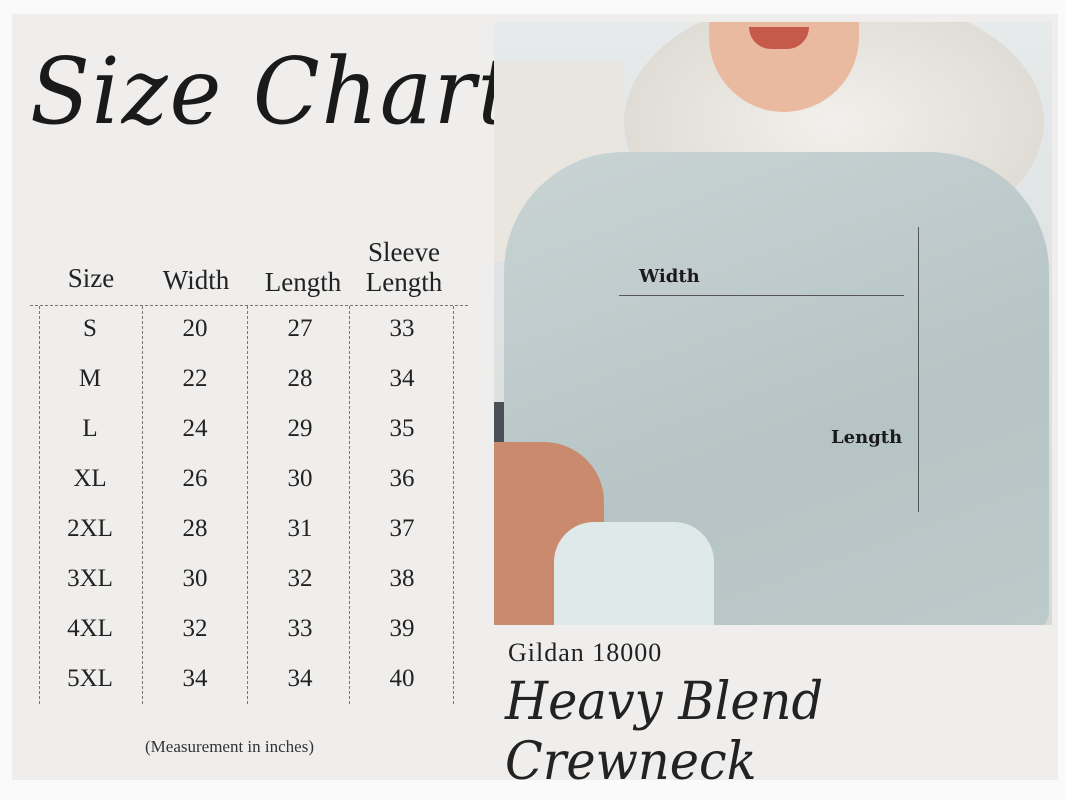 The image size is (1066, 800). I want to click on header-sleeve-length: Length, so click(404, 282).